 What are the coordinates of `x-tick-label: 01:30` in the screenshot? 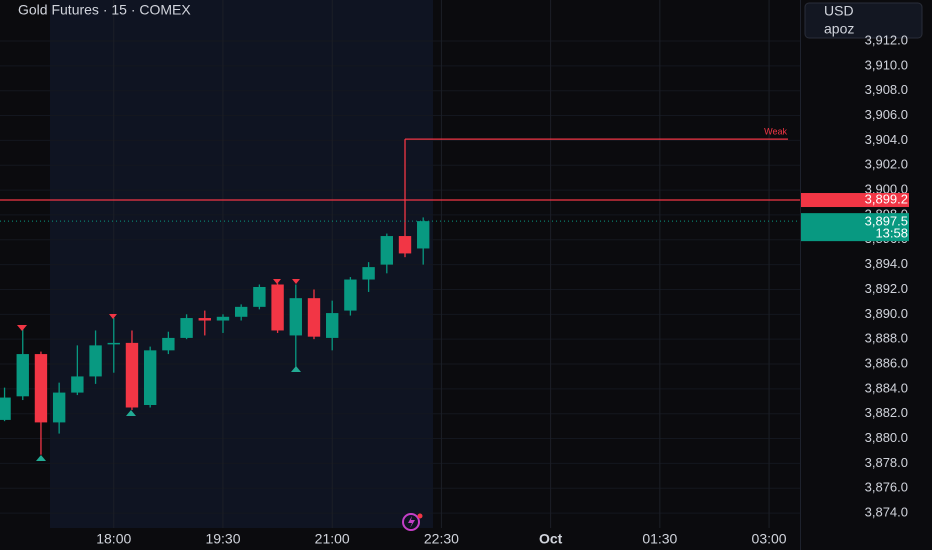 It's located at (659, 539).